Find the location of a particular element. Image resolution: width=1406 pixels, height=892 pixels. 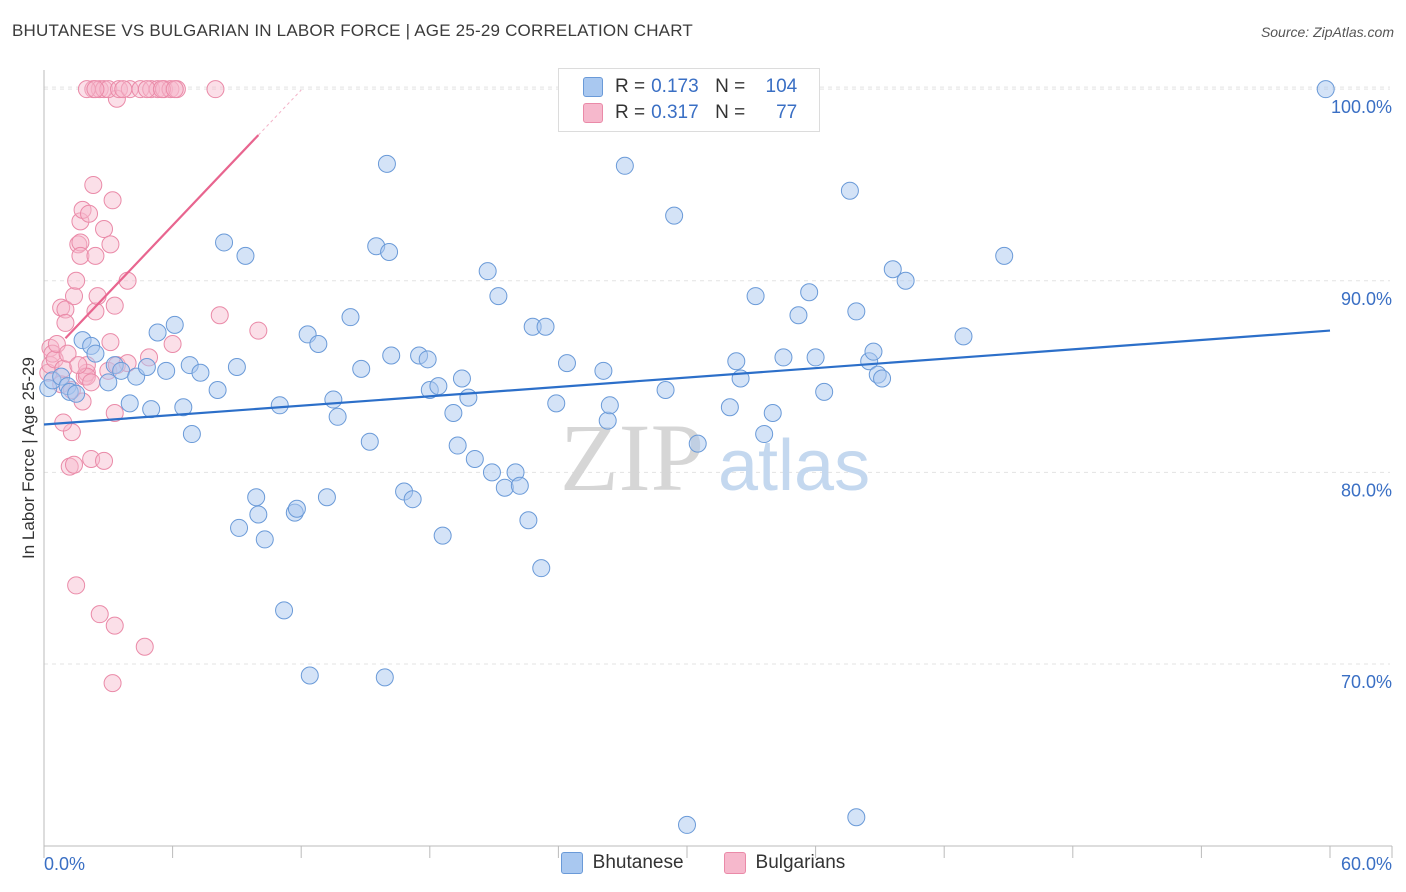

legend-swatch-blue is located at coordinates (593, 87).